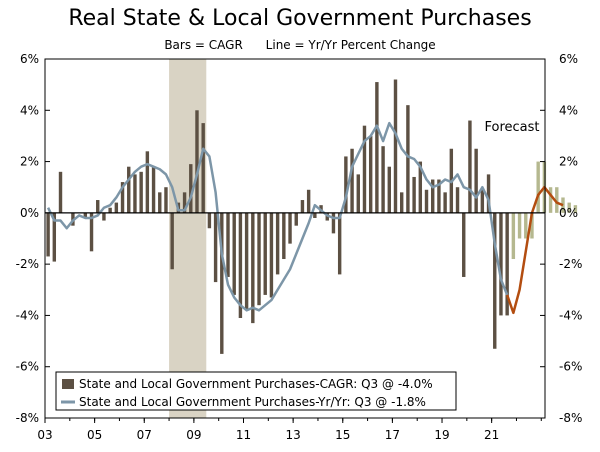  What do you see at coordinates (511, 127) in the screenshot?
I see `forecast-annotation: Forecast` at bounding box center [511, 127].